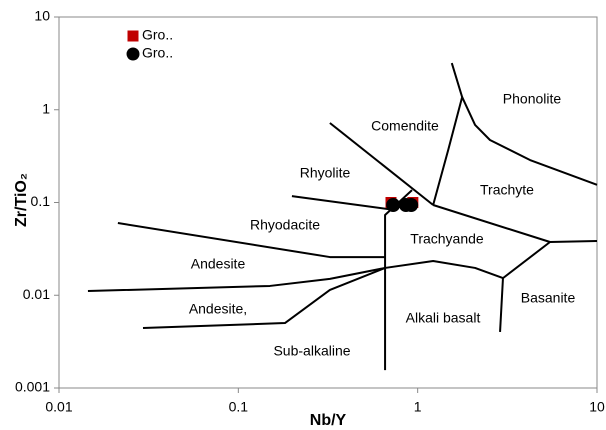  I want to click on x-tick-label: 10, so click(597, 407).